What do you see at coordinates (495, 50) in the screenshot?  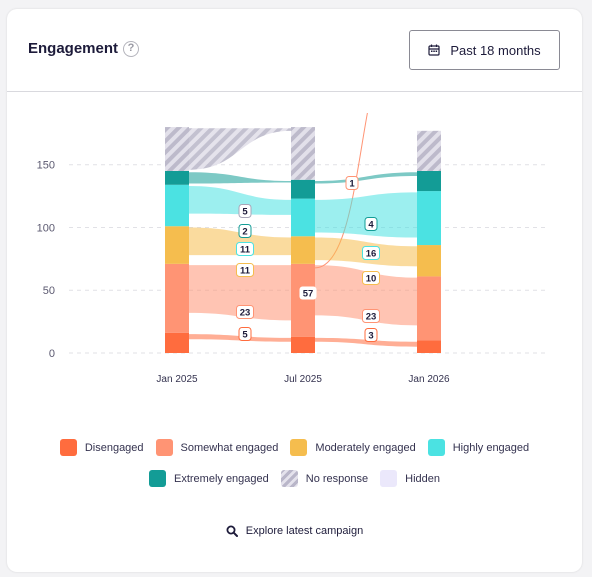 I see `date-range-label: Past 18 months` at bounding box center [495, 50].